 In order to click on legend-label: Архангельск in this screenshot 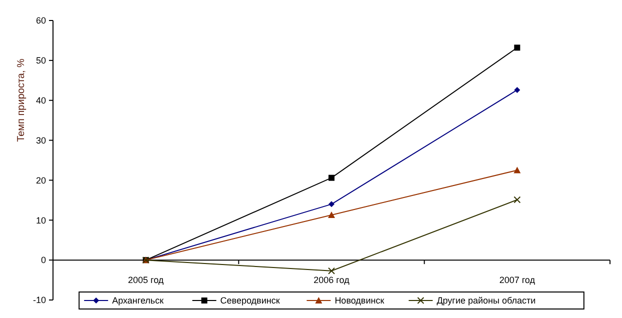, I will do `click(138, 301)`.